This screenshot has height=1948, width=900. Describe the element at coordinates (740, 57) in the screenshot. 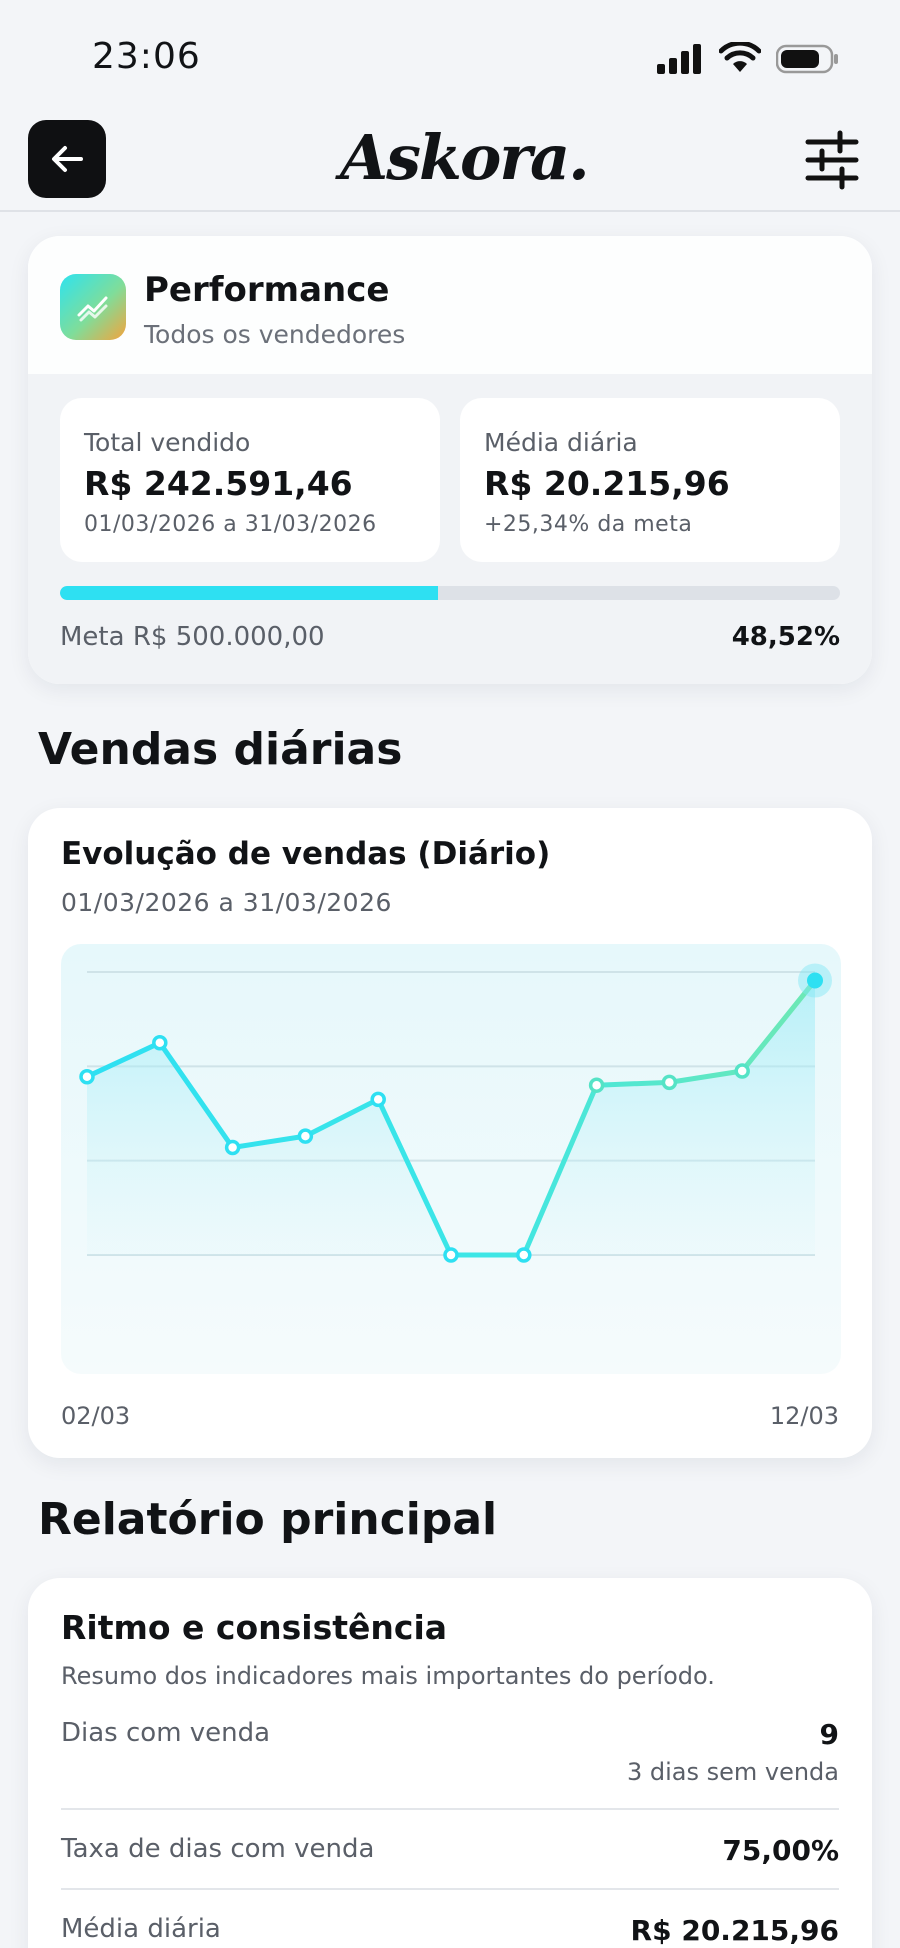

I see `wifi-icon` at that location.